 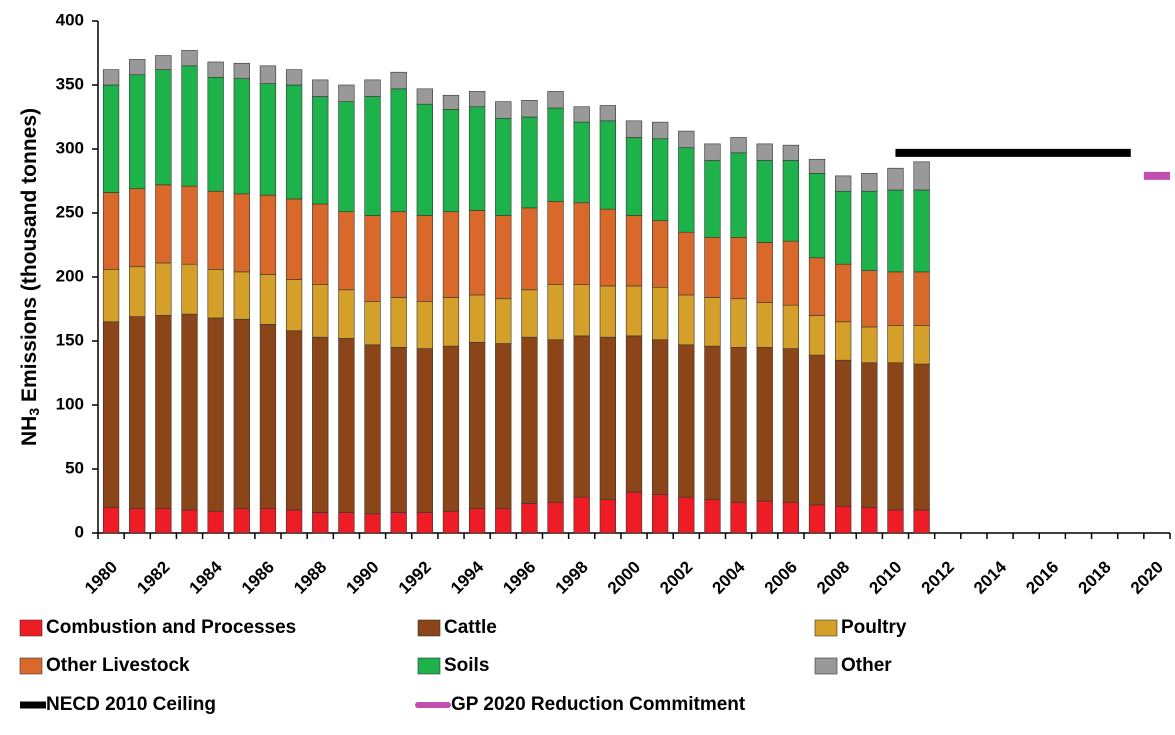 I want to click on x-tick-label: 2016, so click(x=1042, y=577).